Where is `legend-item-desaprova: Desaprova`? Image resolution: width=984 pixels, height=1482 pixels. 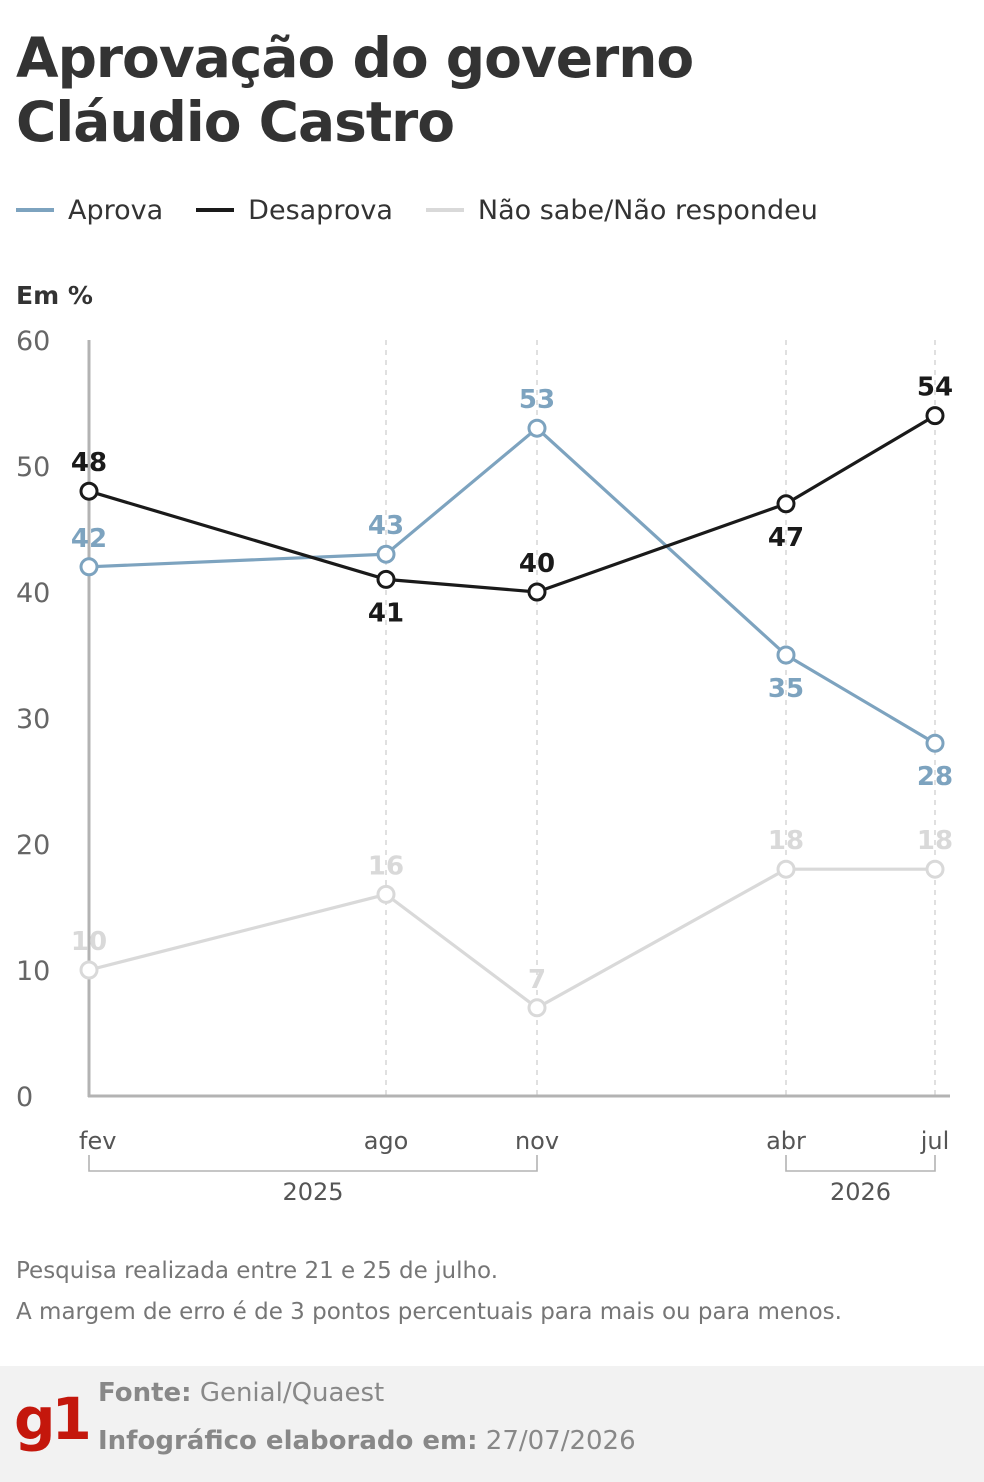 legend-item-desaprova: Desaprova is located at coordinates (294, 210).